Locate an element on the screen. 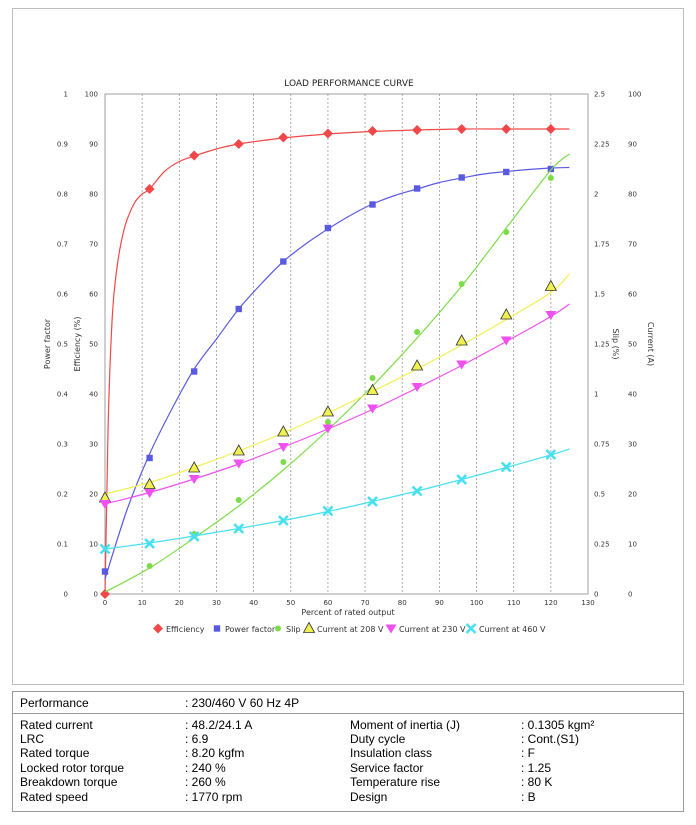 The height and width of the screenshot is (825, 696). power-factor-tick-label: 0.3 is located at coordinates (62, 445).